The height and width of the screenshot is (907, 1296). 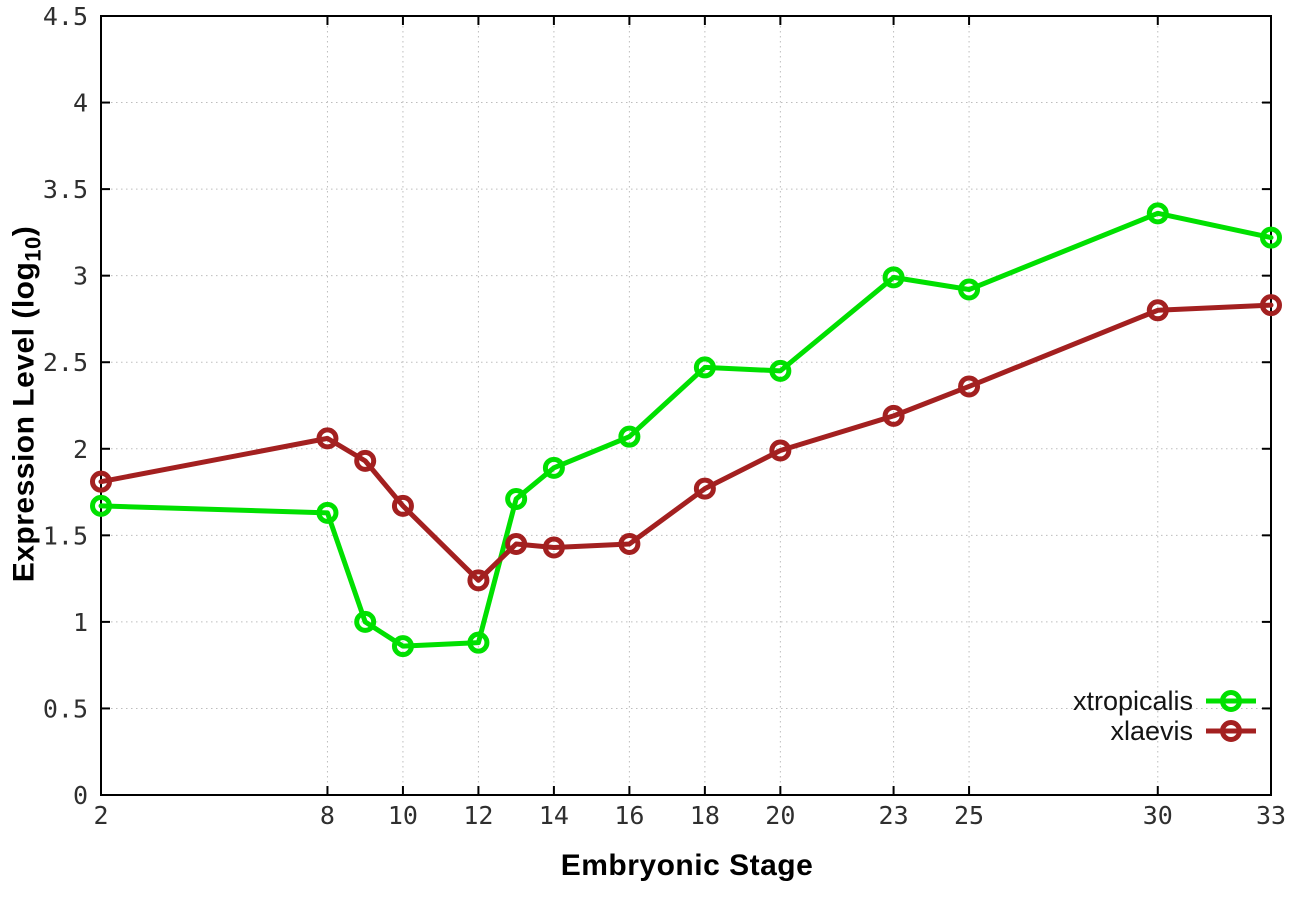 I want to click on y-tick-label: 3, so click(x=80, y=276).